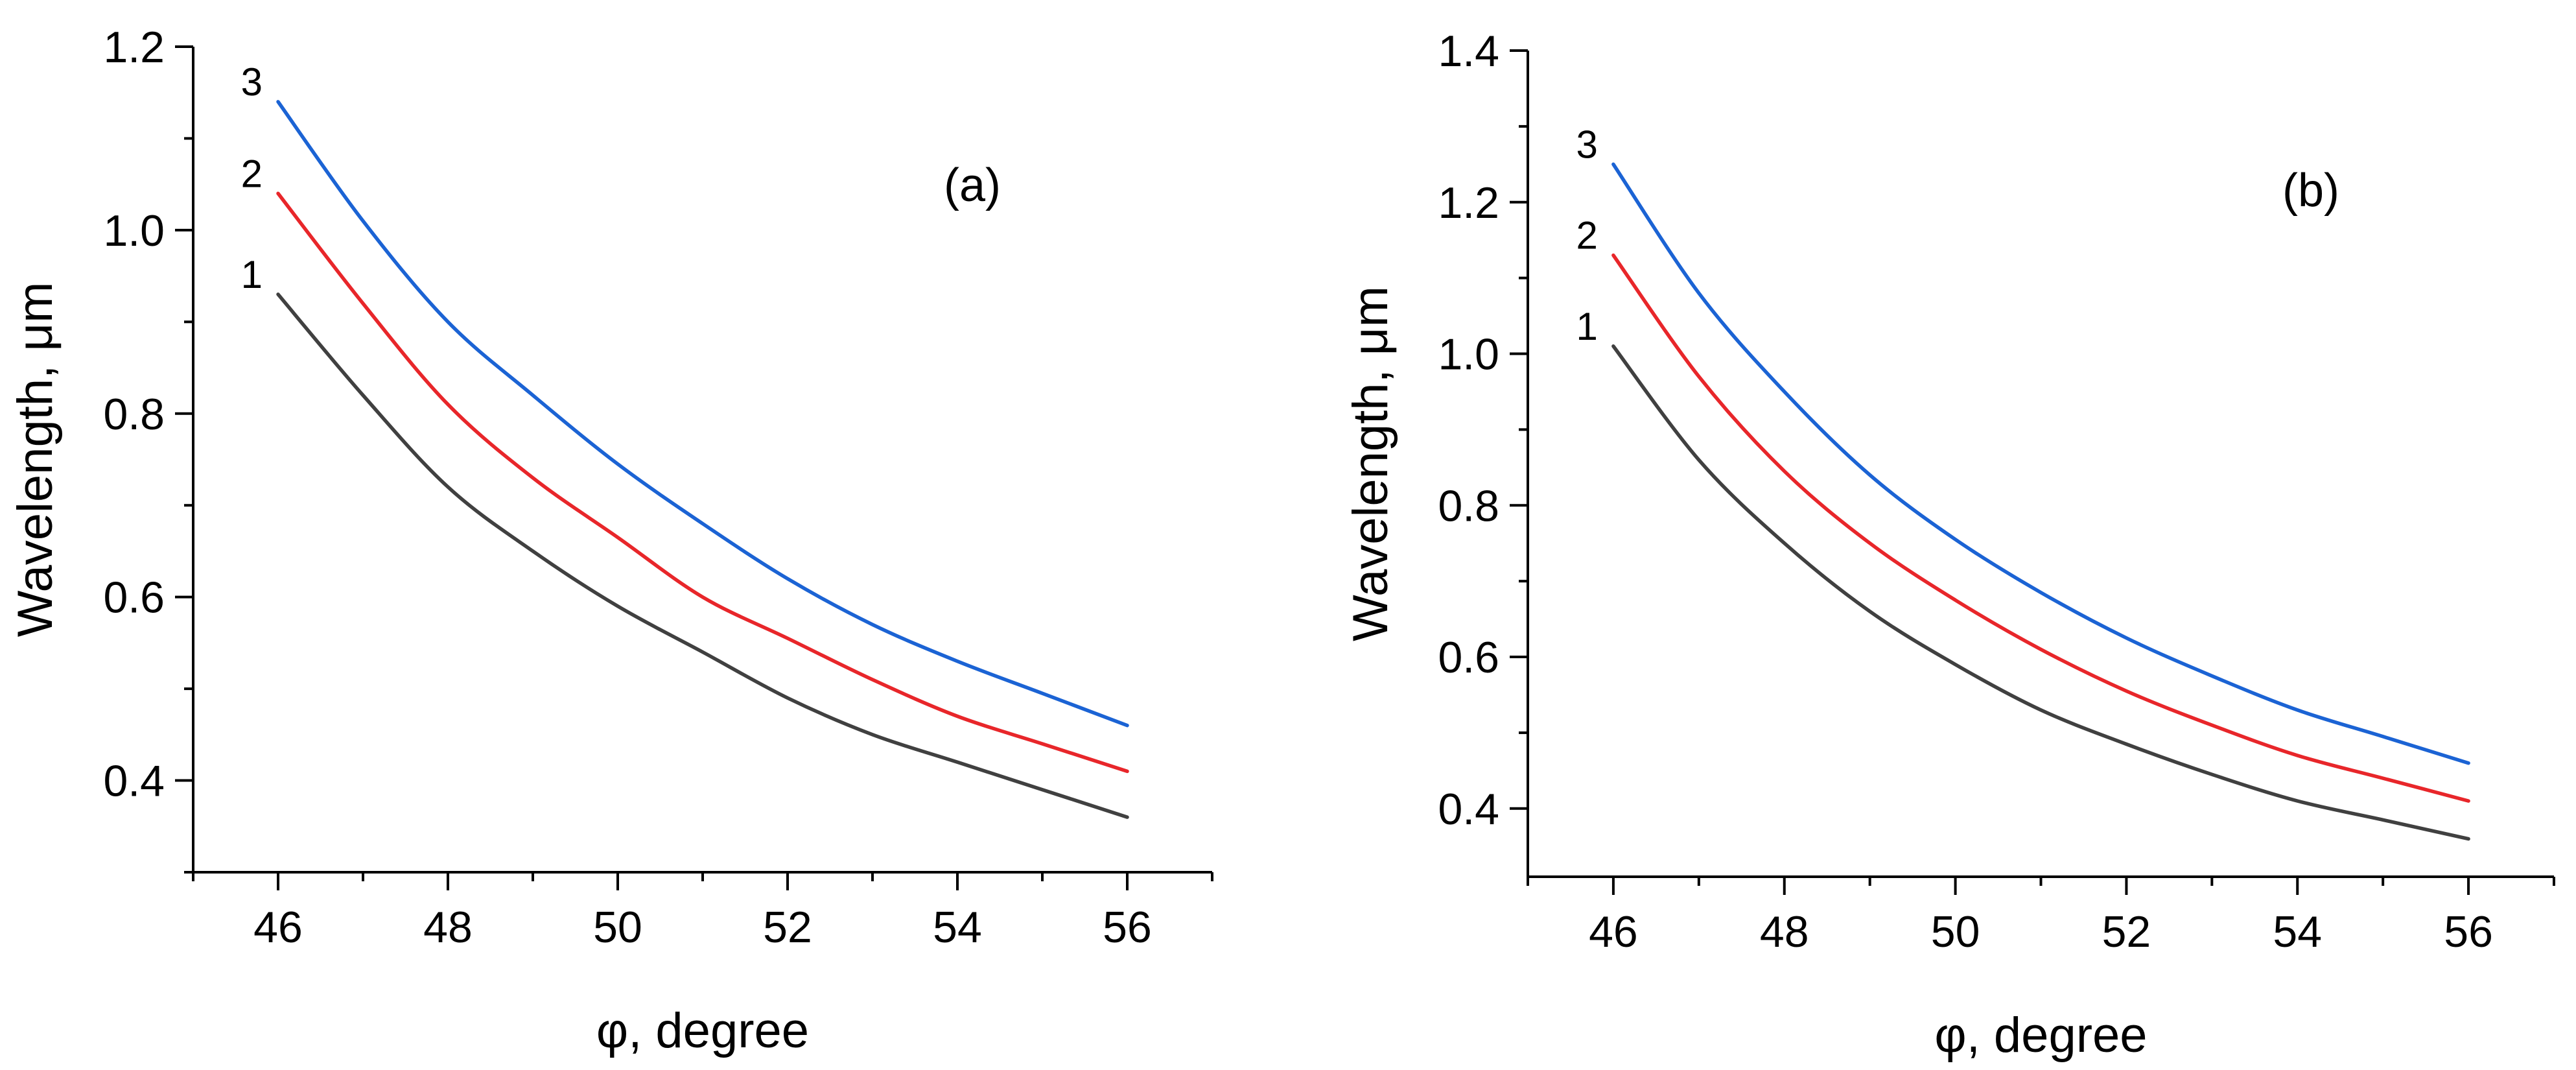 The height and width of the screenshot is (1070, 2576). What do you see at coordinates (1468, 51) in the screenshot?
I see `y-tick-label: 1.4` at bounding box center [1468, 51].